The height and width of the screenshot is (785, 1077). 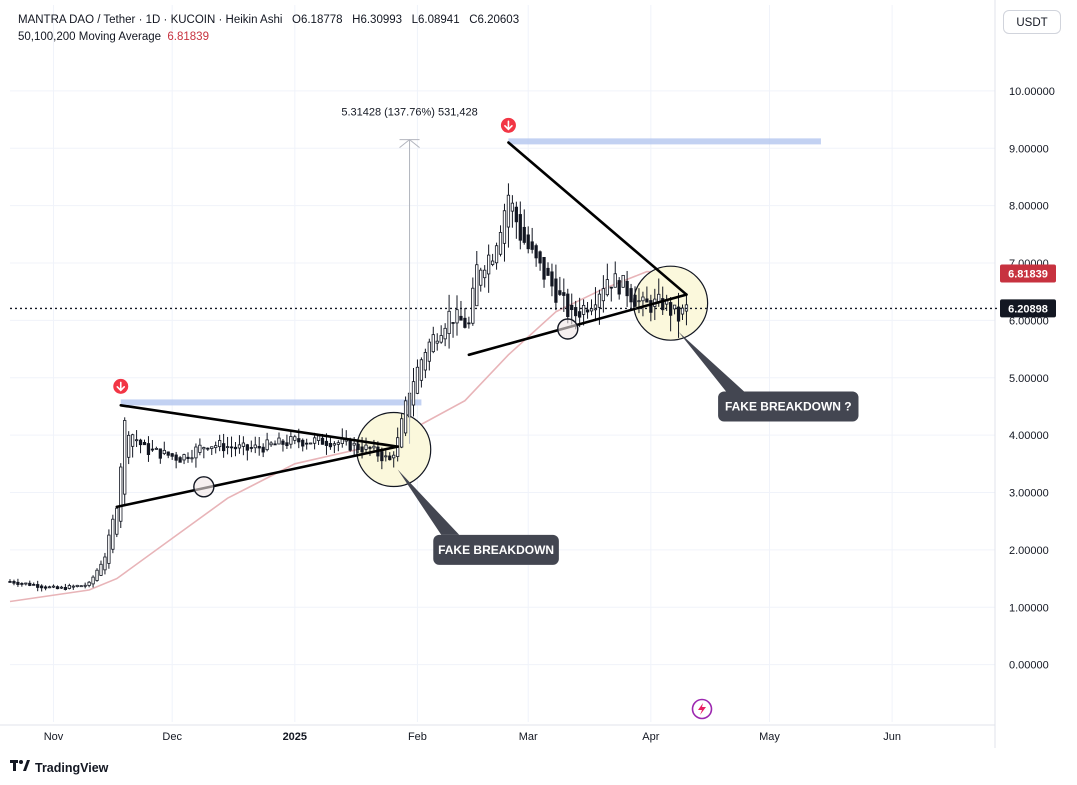 What do you see at coordinates (54, 737) in the screenshot?
I see `time-axis-tick-label: Nov` at bounding box center [54, 737].